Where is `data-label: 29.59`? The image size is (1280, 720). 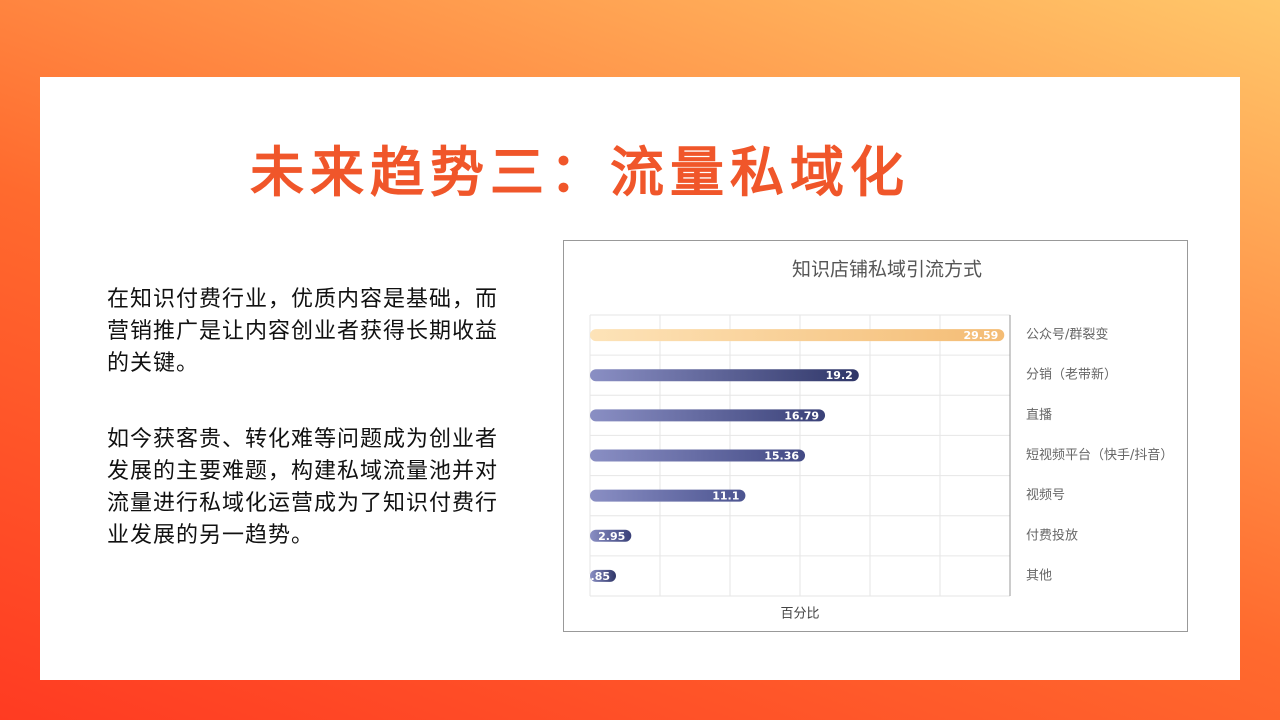
data-label: 29.59 is located at coordinates (980, 335).